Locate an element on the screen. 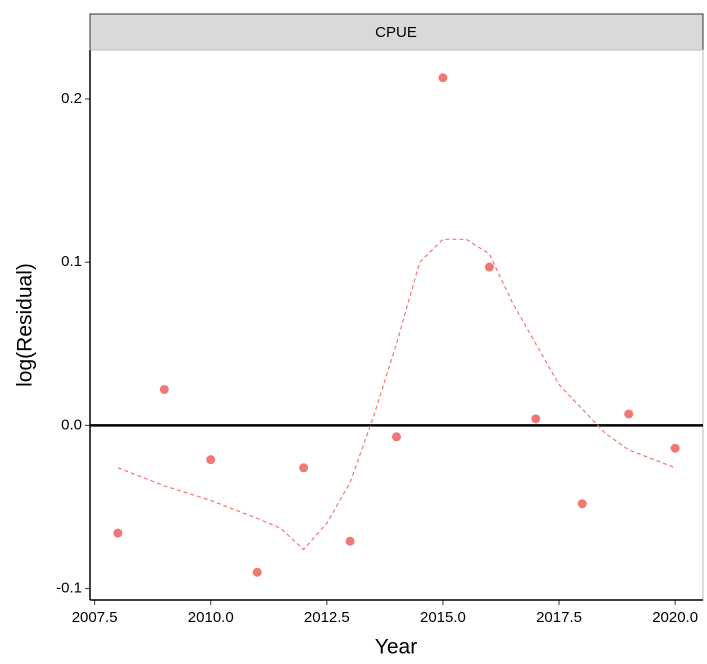 This screenshot has height=664, width=707. x-tick-label: 2017.5 is located at coordinates (559, 617).